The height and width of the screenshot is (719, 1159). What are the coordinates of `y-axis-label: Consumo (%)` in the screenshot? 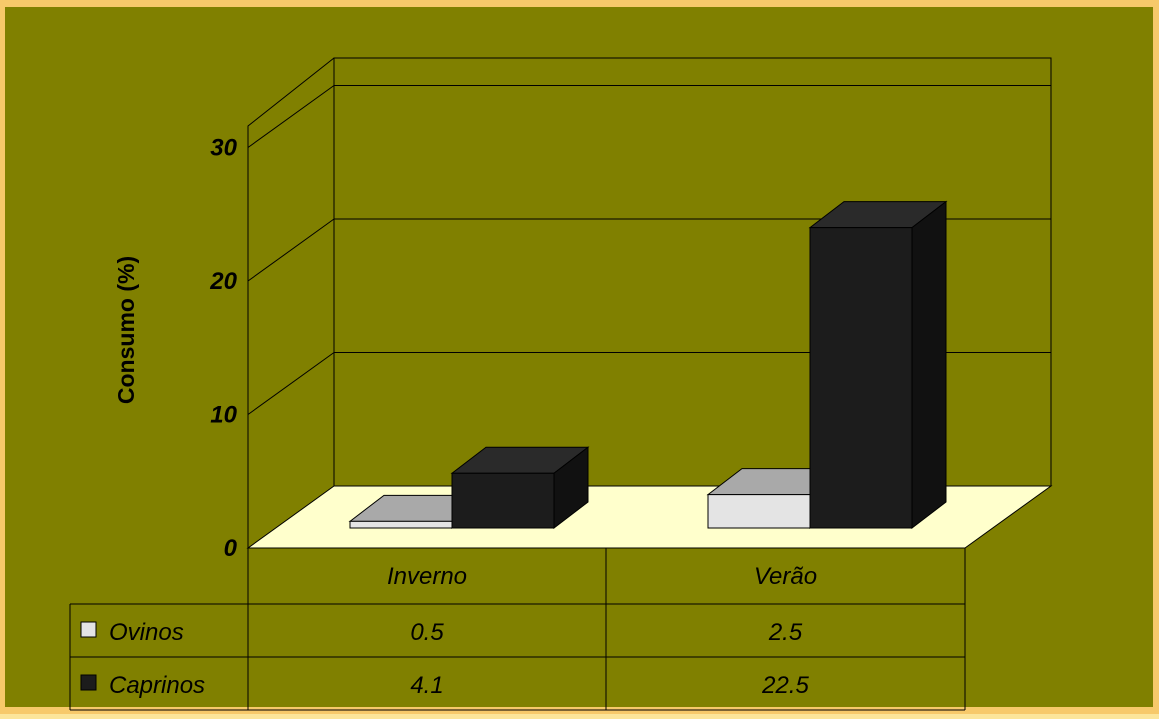 It's located at (126, 330).